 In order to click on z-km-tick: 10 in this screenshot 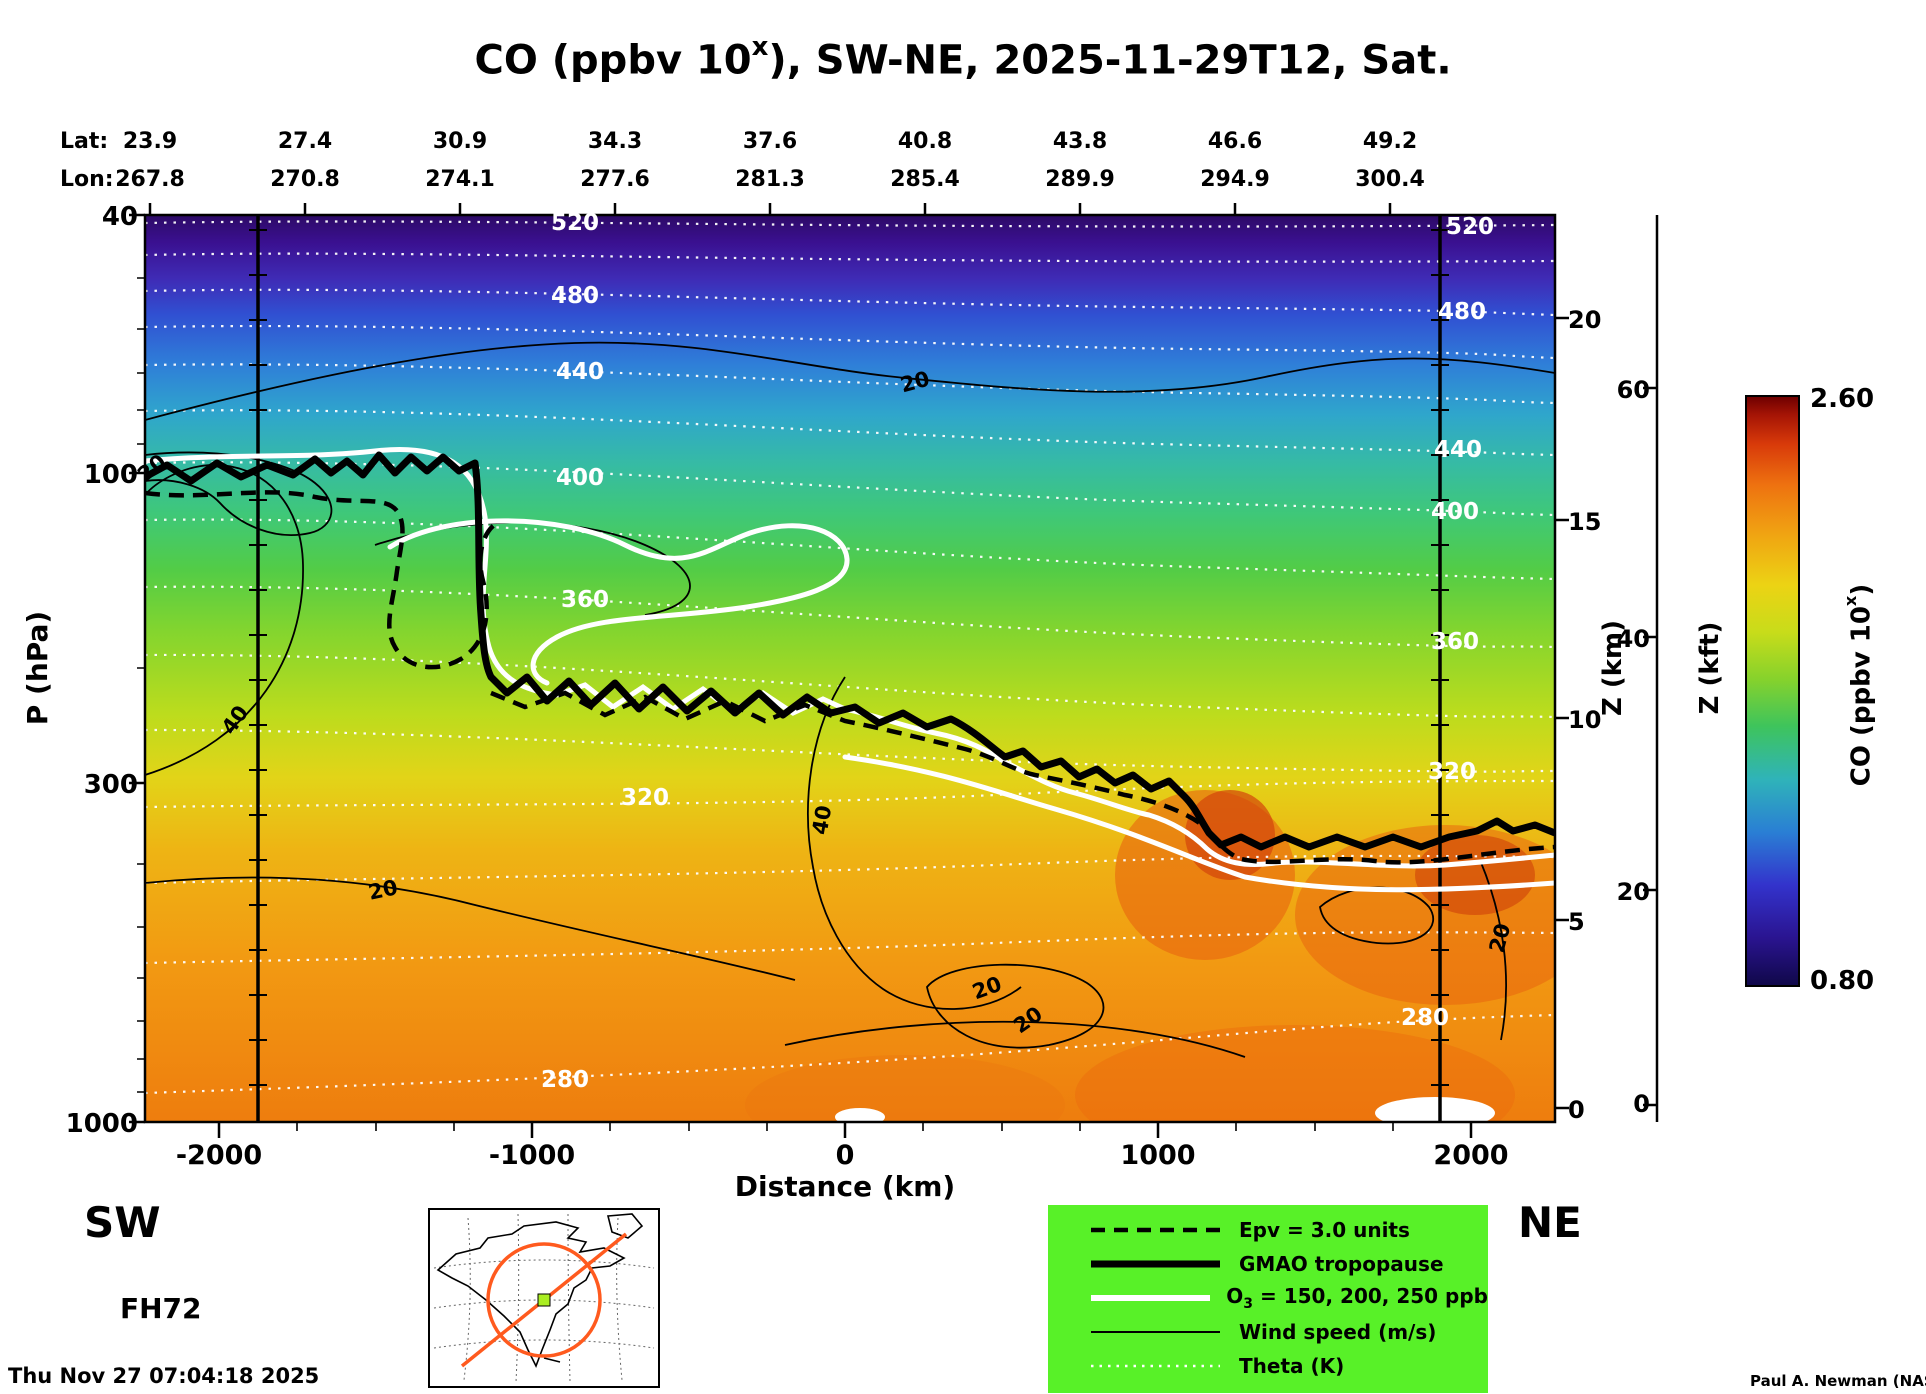, I will do `click(1585, 720)`.